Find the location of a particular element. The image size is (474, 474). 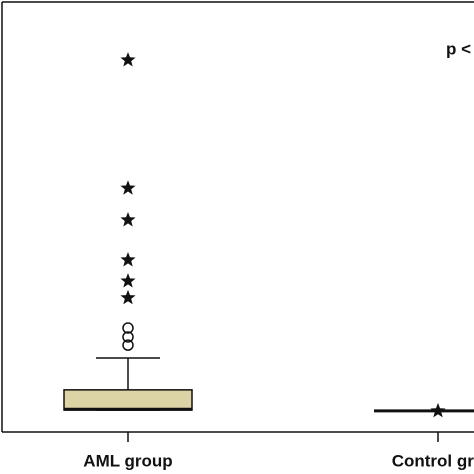

annotation: p < is located at coordinates (458, 48).